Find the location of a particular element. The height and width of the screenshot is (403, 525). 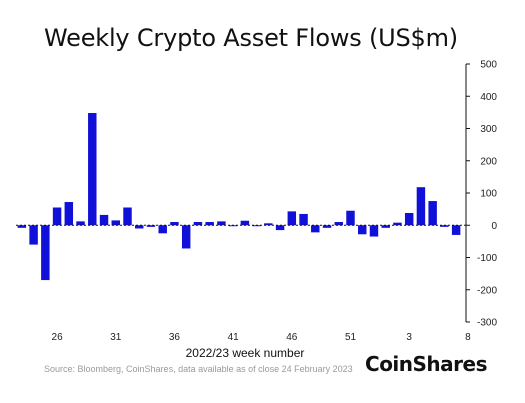

x-tick-label: 36 is located at coordinates (175, 337).